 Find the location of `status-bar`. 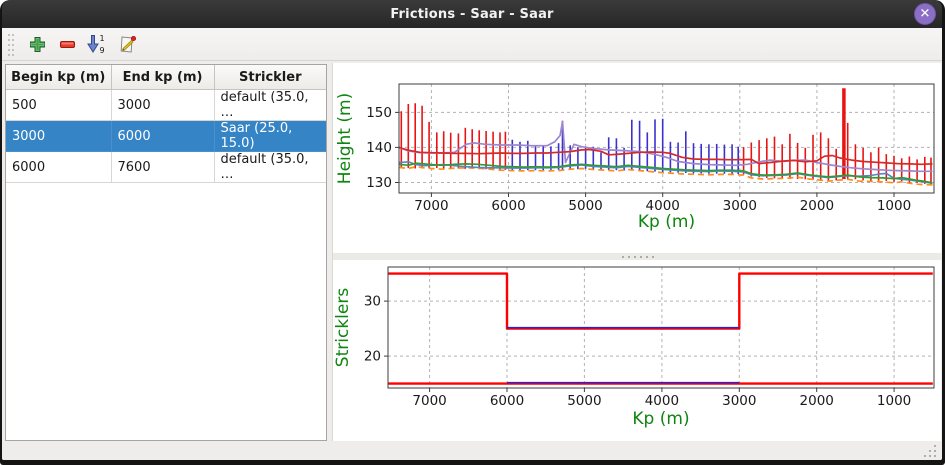

status-bar is located at coordinates (472, 450).